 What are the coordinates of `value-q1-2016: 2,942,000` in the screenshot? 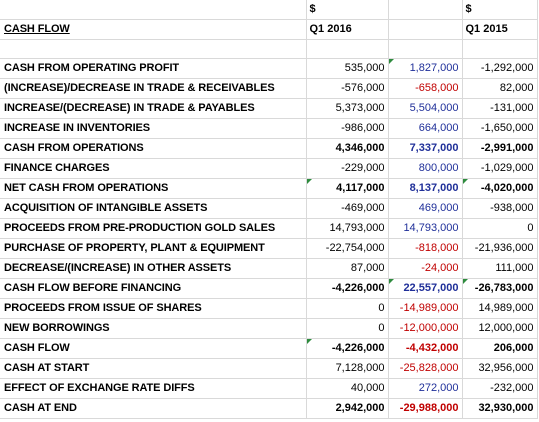 It's located at (347, 408).